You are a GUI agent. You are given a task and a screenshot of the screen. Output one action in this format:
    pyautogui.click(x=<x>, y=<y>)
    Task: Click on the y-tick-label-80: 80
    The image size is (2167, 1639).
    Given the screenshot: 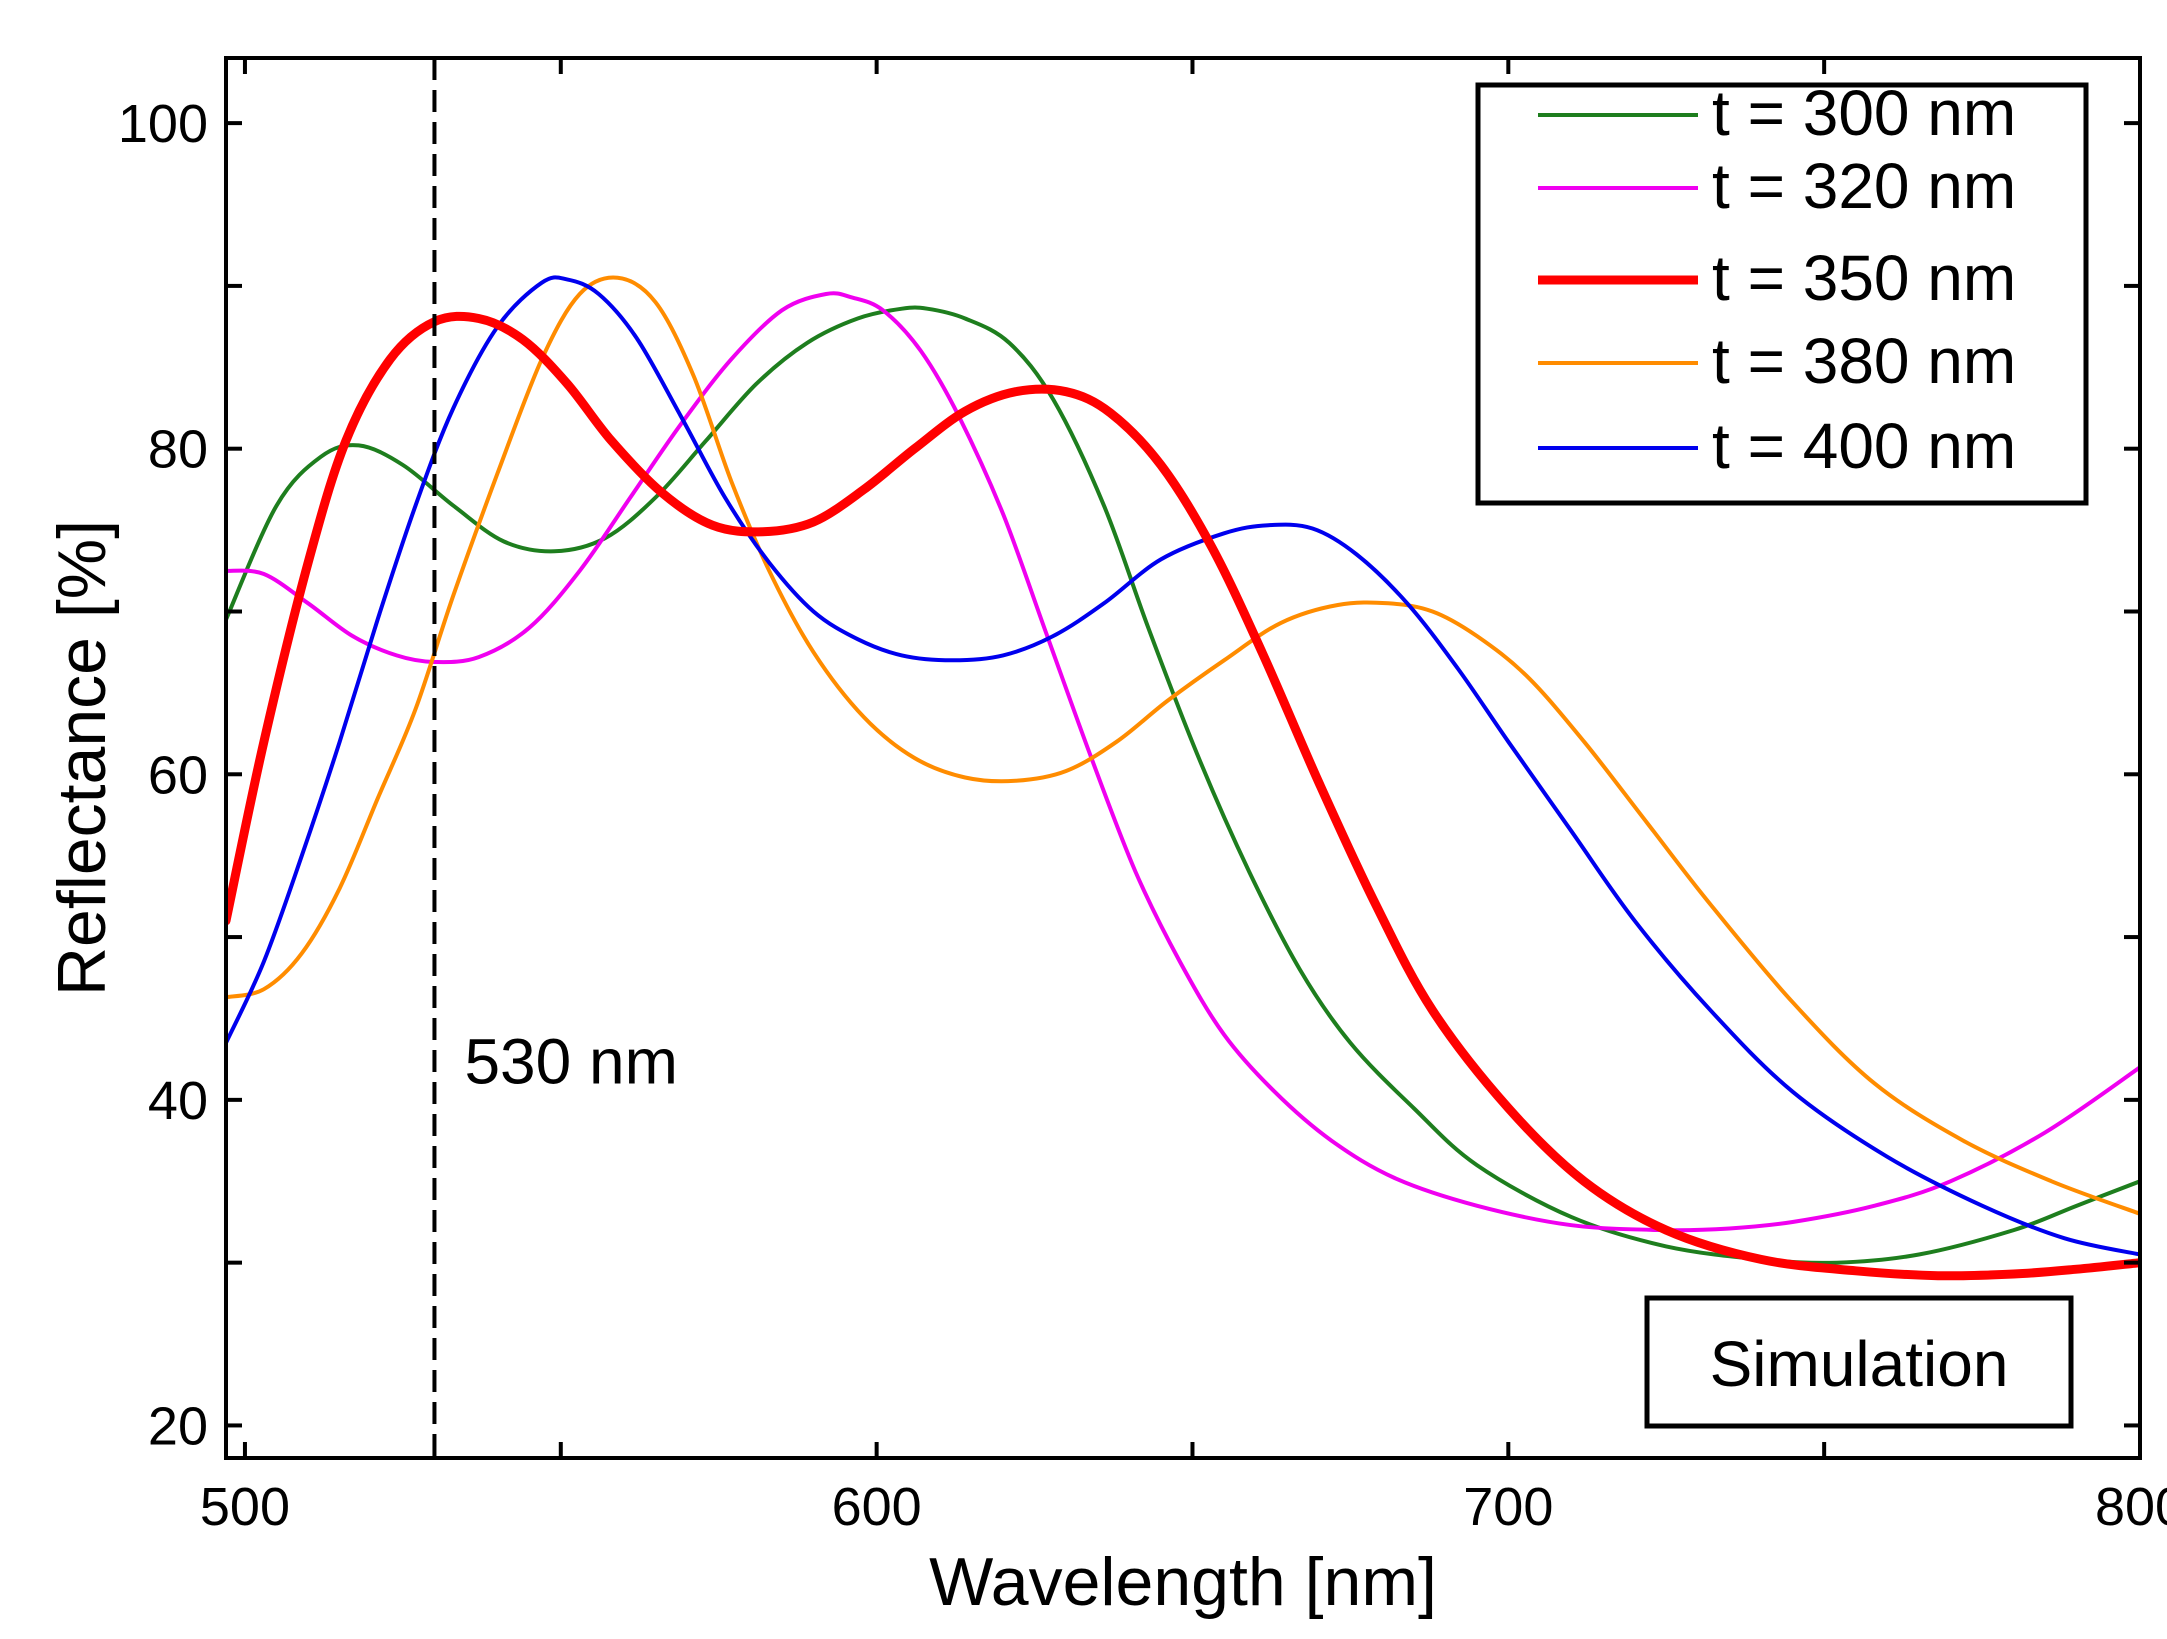 What is the action you would take?
    pyautogui.click(x=178, y=450)
    